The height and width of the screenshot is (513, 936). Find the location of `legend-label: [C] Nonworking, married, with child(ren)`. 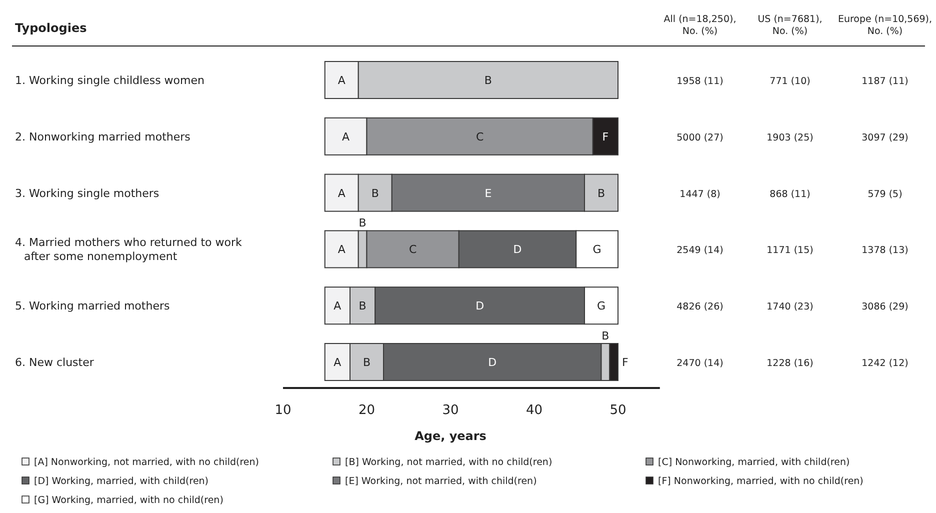

legend-label: [C] Nonworking, married, with child(ren) is located at coordinates (754, 462).